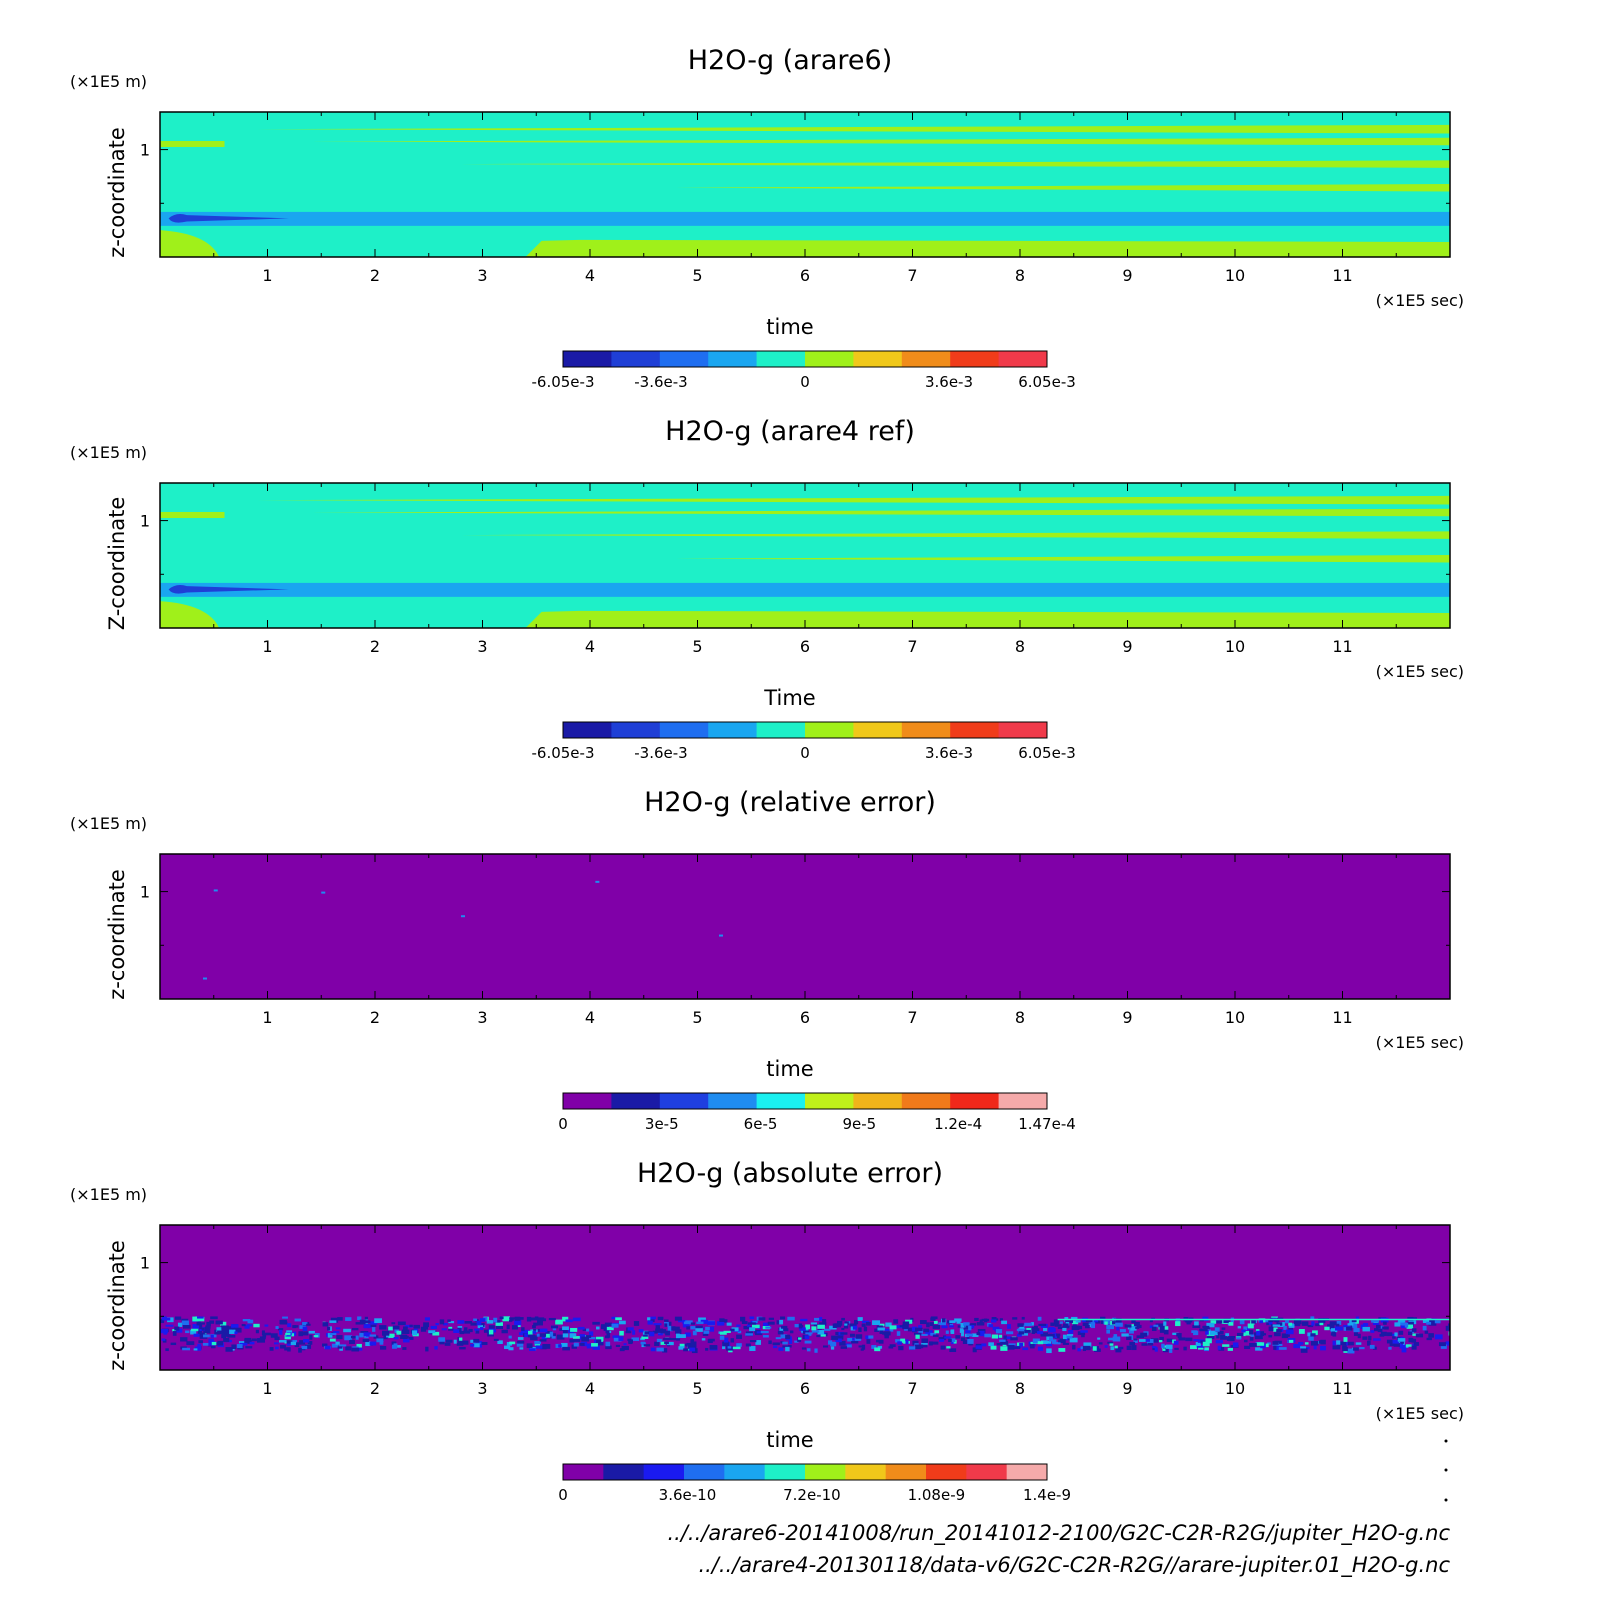 The image size is (1604, 1604). What do you see at coordinates (805, 184) in the screenshot?
I see `field-background` at bounding box center [805, 184].